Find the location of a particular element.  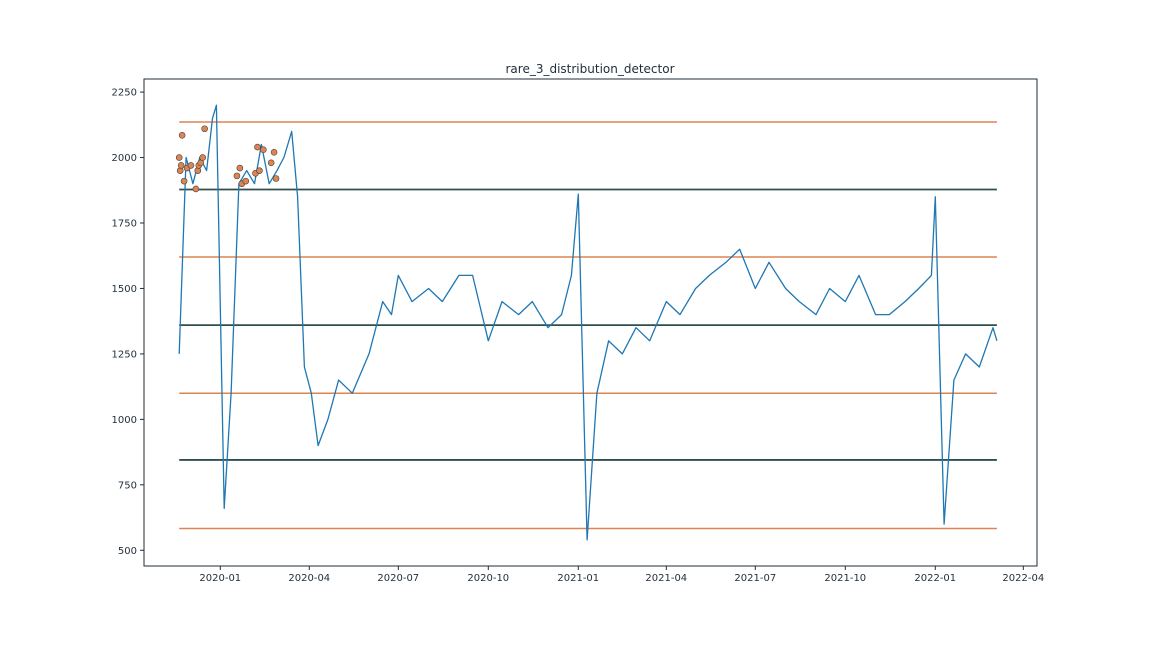

x-tick-label: 2021-01 is located at coordinates (578, 578).